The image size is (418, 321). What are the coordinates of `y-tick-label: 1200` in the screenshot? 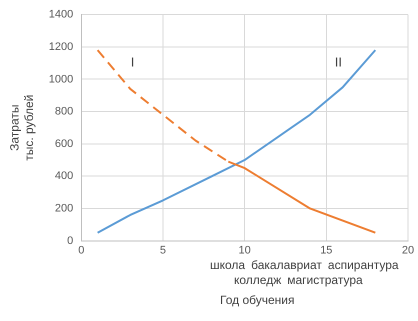 It's located at (61, 46).